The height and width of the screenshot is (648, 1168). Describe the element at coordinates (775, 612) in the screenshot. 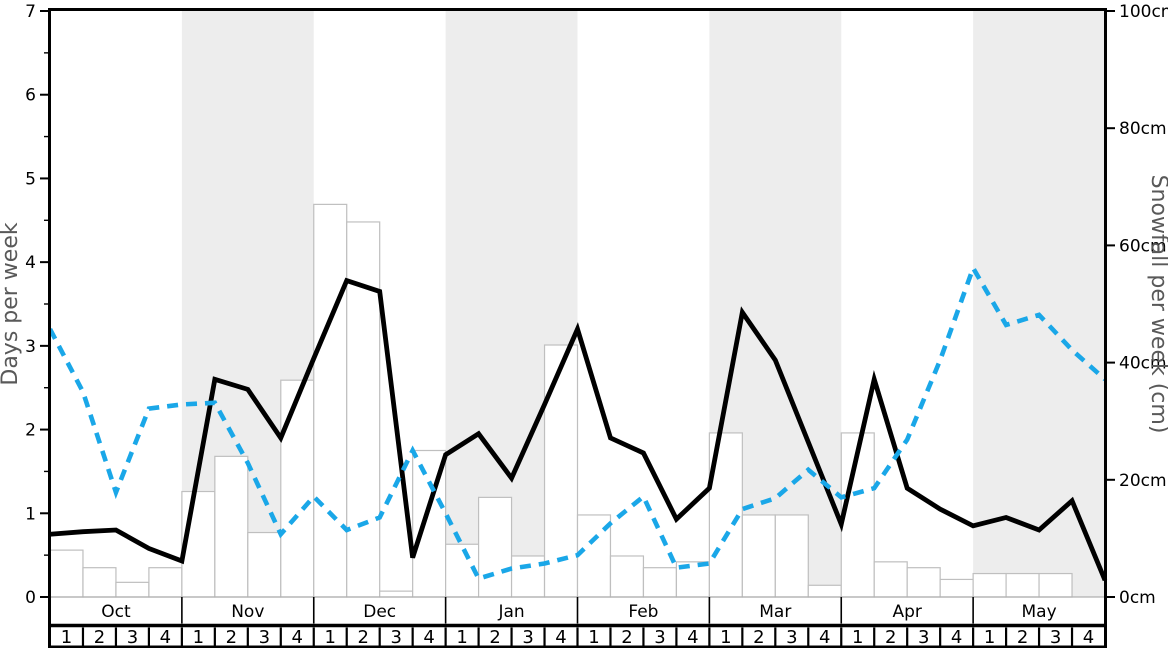

I see `month-label: Mar` at that location.